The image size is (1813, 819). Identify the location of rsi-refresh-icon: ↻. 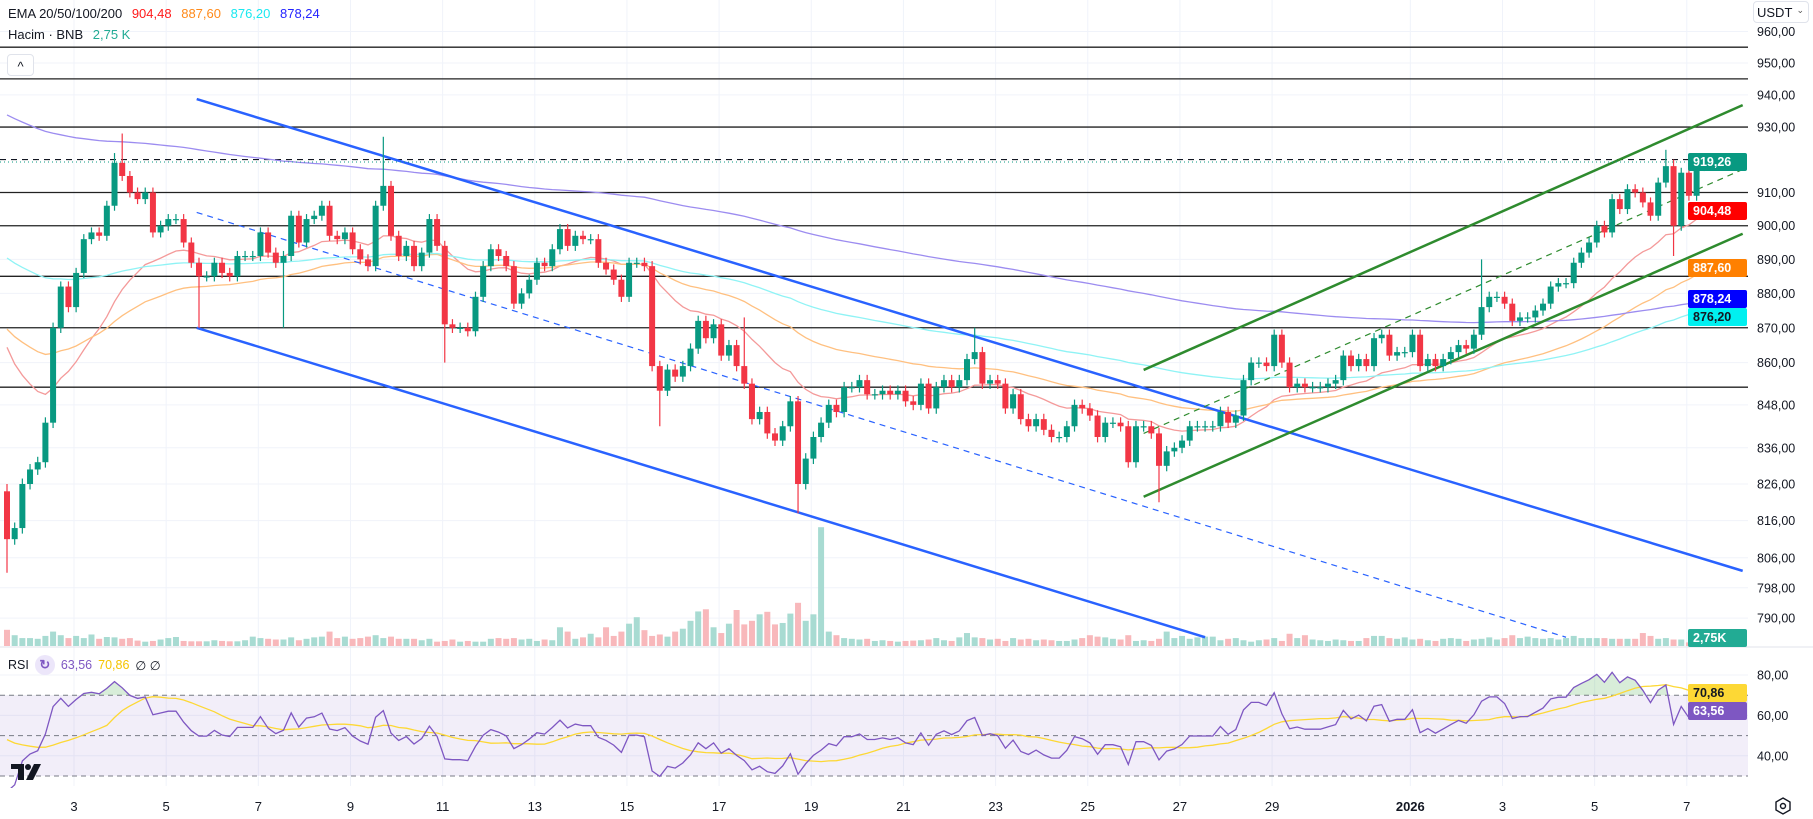
(44, 665).